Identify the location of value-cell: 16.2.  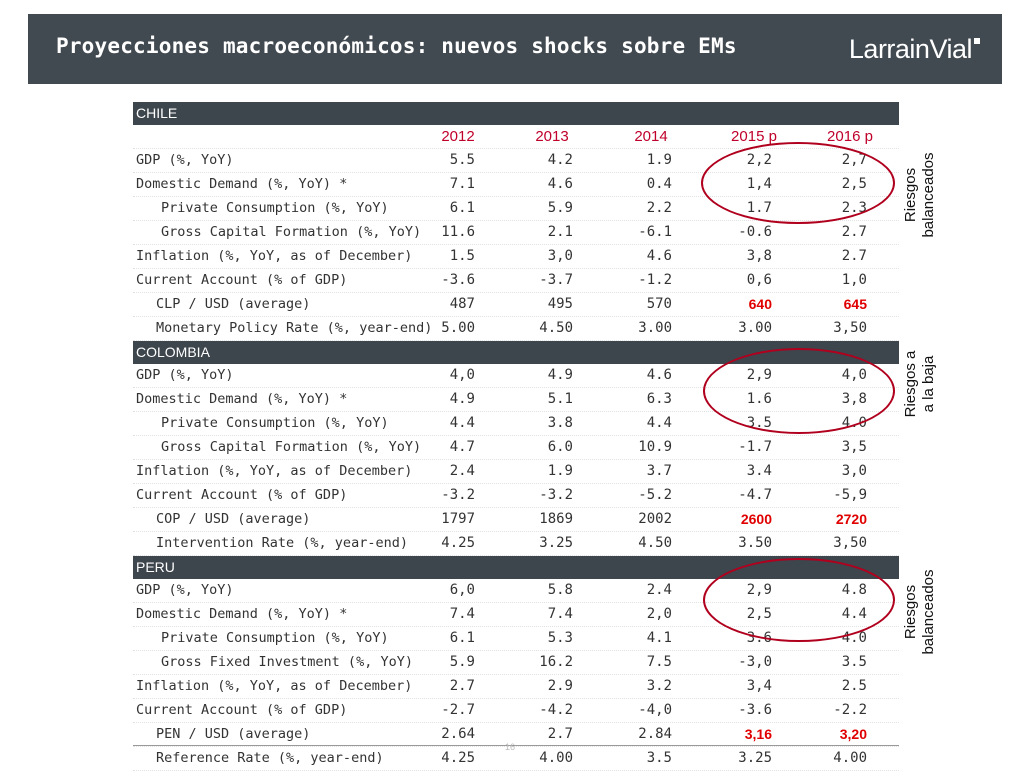
(556, 662).